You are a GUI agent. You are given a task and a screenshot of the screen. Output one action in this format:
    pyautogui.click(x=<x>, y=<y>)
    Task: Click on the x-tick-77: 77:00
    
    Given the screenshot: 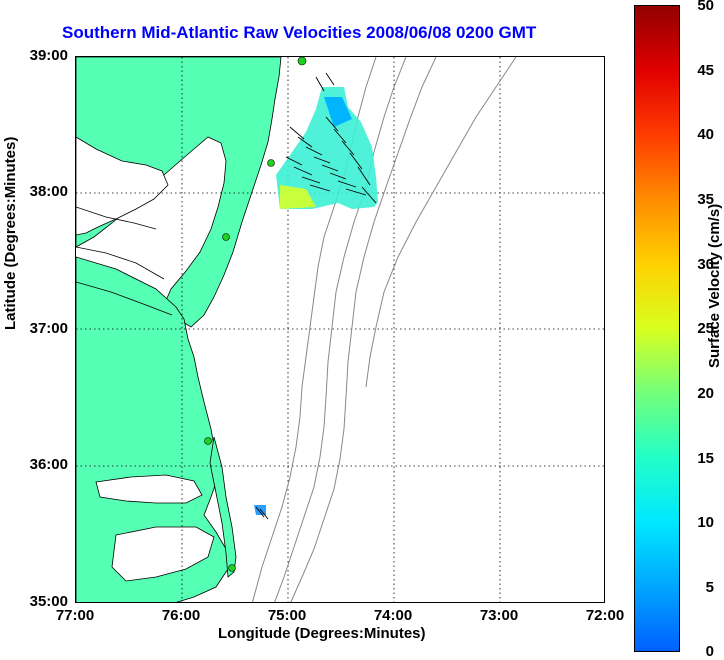 What is the action you would take?
    pyautogui.click(x=75, y=615)
    